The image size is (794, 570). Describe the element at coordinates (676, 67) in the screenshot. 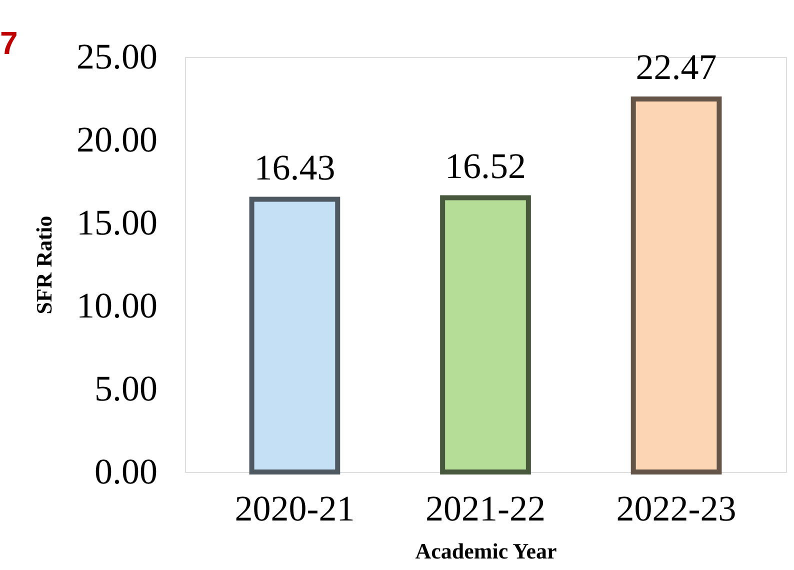

I see `data-label: 22.47` at that location.